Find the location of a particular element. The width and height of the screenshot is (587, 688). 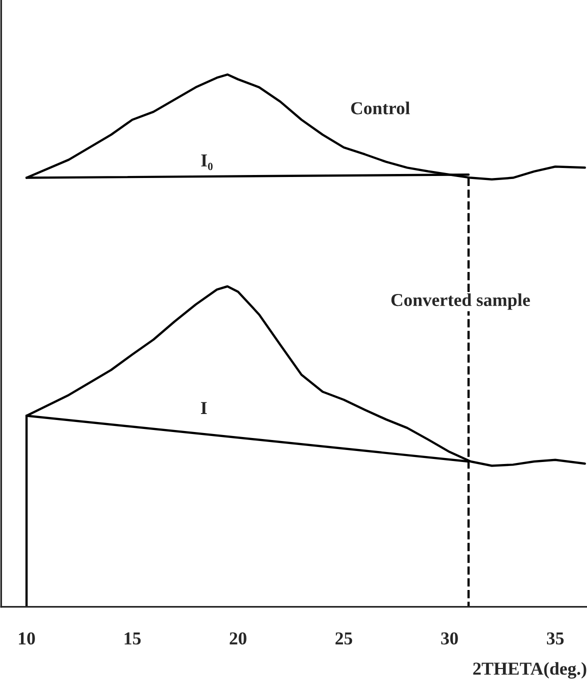

x-tick-label: 20 is located at coordinates (238, 638).